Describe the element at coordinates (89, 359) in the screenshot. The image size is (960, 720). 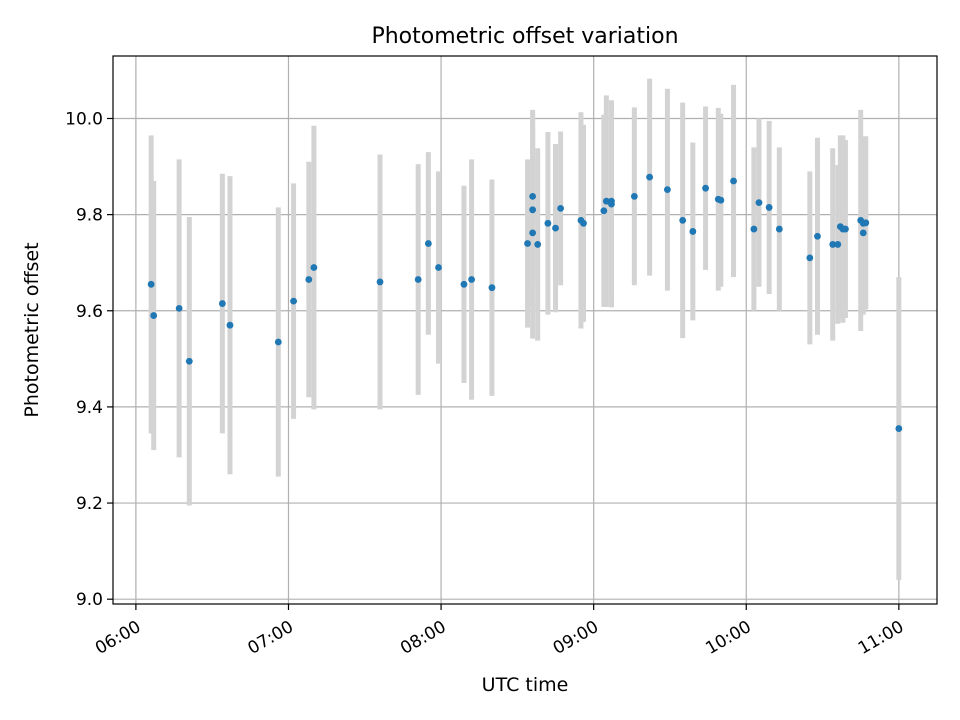
I see `y-axis-ticks: 9.0 9.2 9.4 9.6 9.8 10.0` at that location.